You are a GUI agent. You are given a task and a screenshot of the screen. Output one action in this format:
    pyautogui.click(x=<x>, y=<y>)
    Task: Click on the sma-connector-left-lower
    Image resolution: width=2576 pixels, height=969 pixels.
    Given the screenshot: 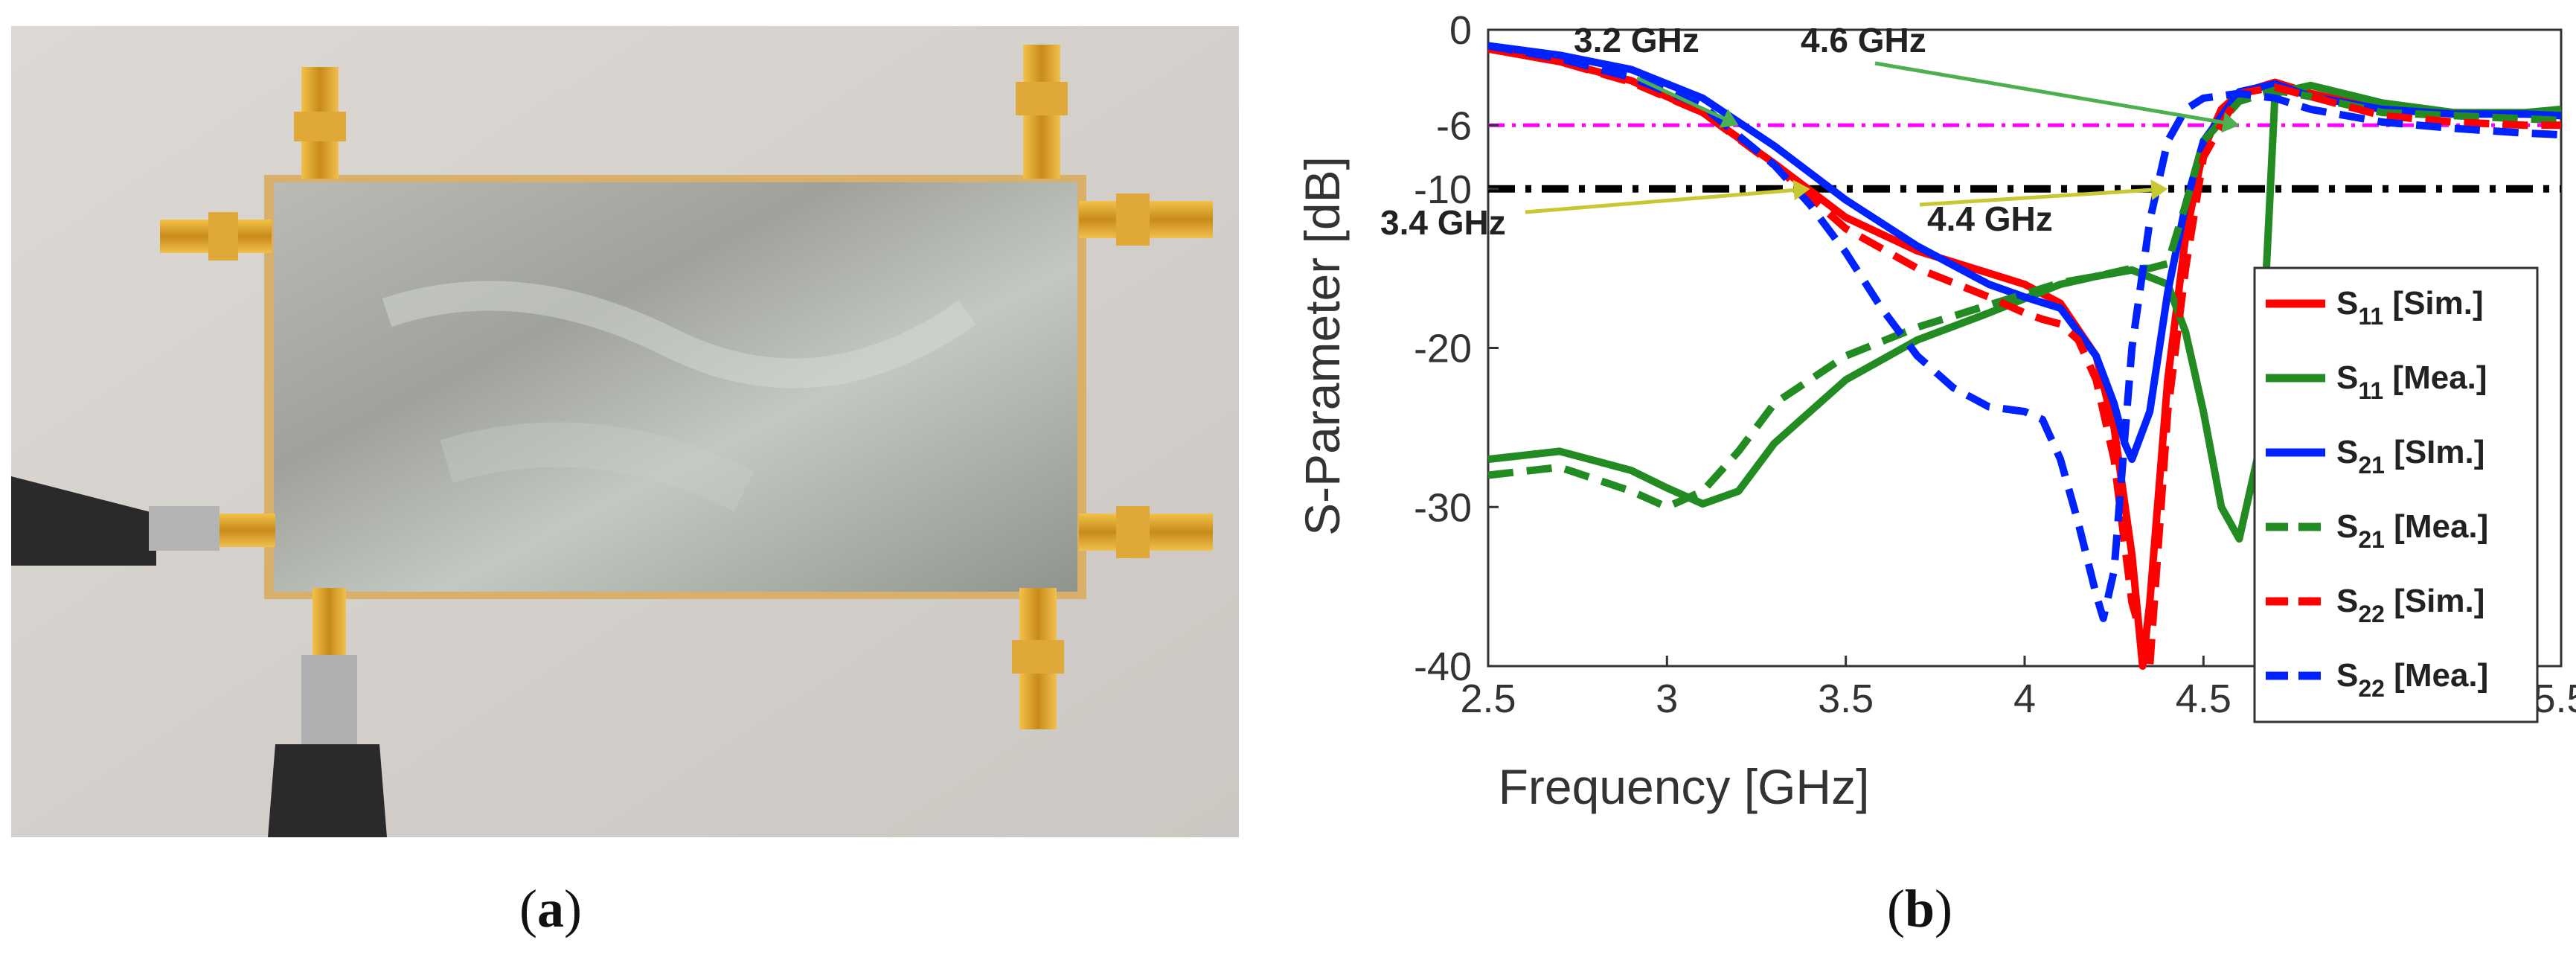 What is the action you would take?
    pyautogui.click(x=246, y=530)
    